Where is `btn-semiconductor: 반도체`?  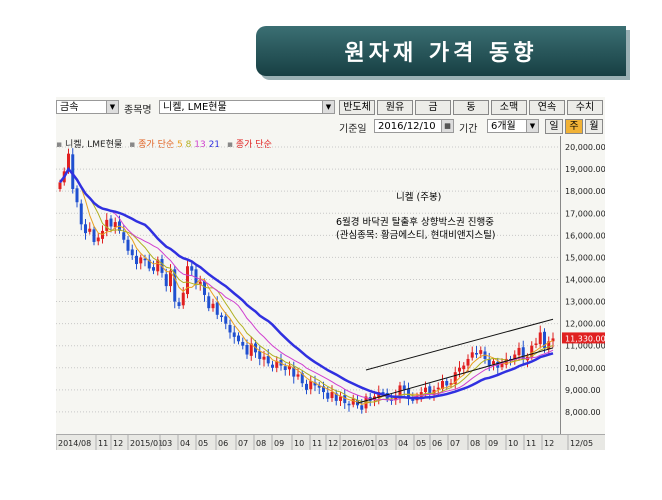 btn-semiconductor: 반도체 is located at coordinates (357, 107).